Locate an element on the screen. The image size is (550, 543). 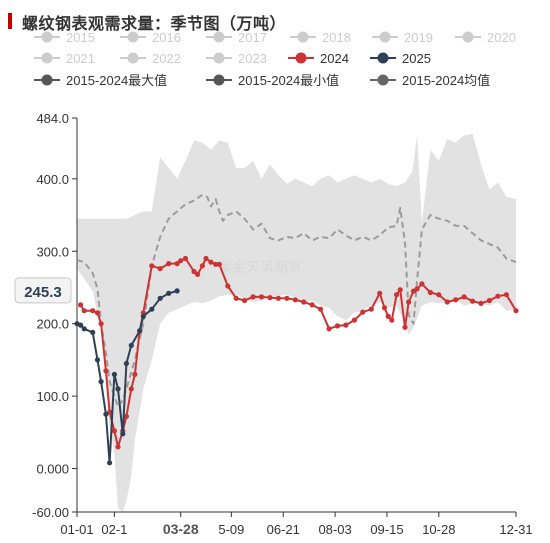
legend-label-2022: 2022 is located at coordinates (166, 58).